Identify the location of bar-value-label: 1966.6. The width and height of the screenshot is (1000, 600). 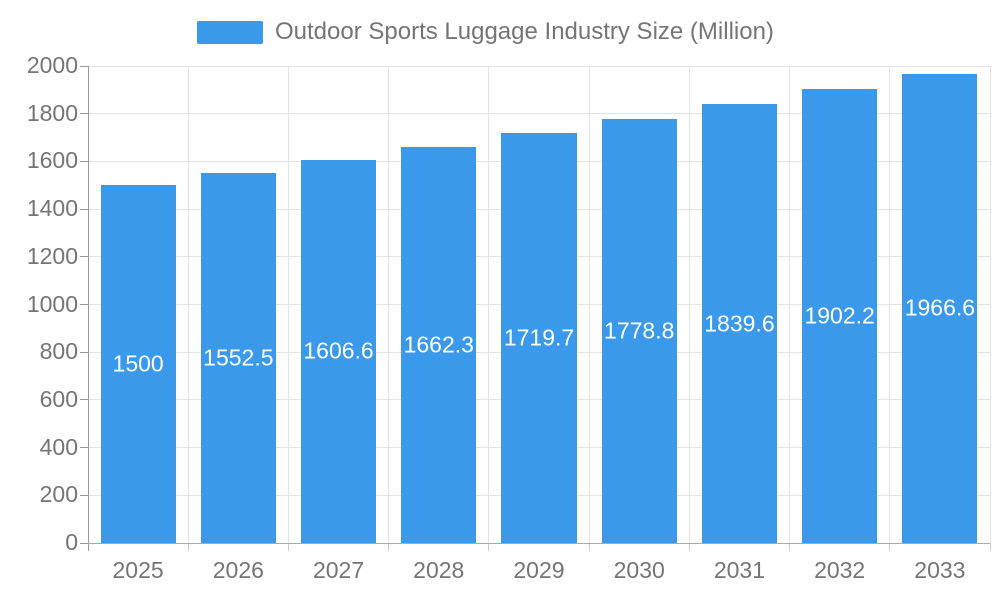
(940, 307).